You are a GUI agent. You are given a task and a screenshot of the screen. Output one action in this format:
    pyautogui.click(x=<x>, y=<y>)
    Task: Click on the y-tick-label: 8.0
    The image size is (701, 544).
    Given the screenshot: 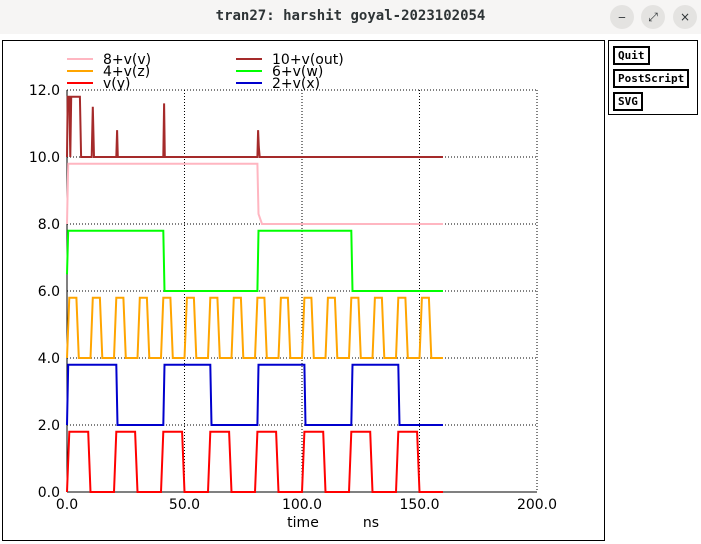 What is the action you would take?
    pyautogui.click(x=49, y=225)
    